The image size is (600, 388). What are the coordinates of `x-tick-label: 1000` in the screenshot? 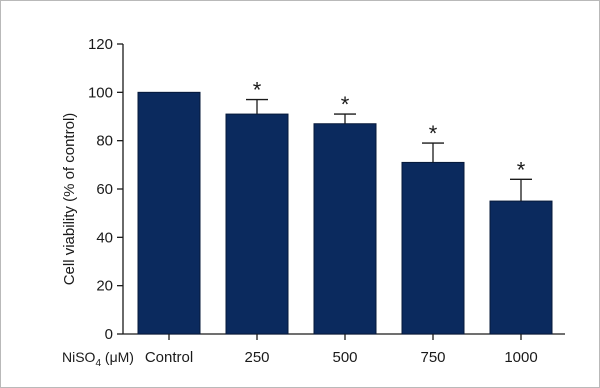 It's located at (520, 357).